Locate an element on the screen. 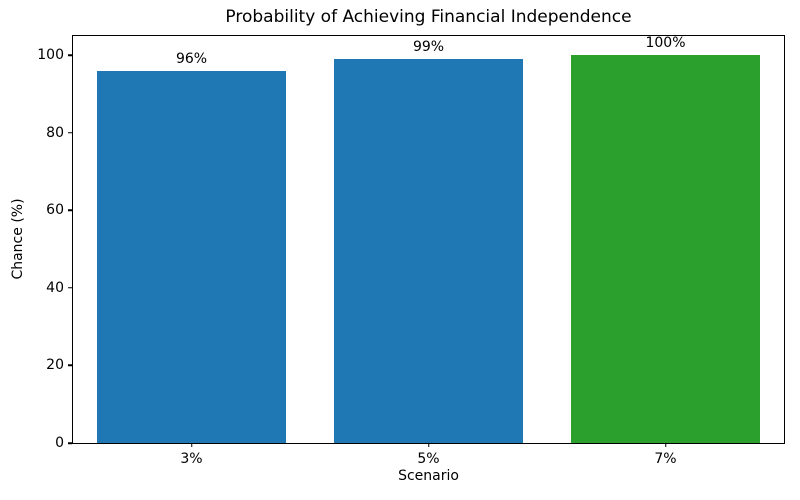 The height and width of the screenshot is (500, 800). y-tick-label: 0 is located at coordinates (59, 443).